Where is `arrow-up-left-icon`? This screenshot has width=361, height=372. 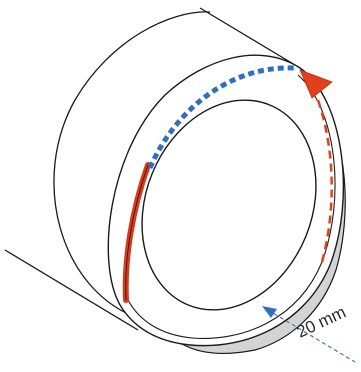
arrow-up-left-icon is located at coordinates (316, 84).